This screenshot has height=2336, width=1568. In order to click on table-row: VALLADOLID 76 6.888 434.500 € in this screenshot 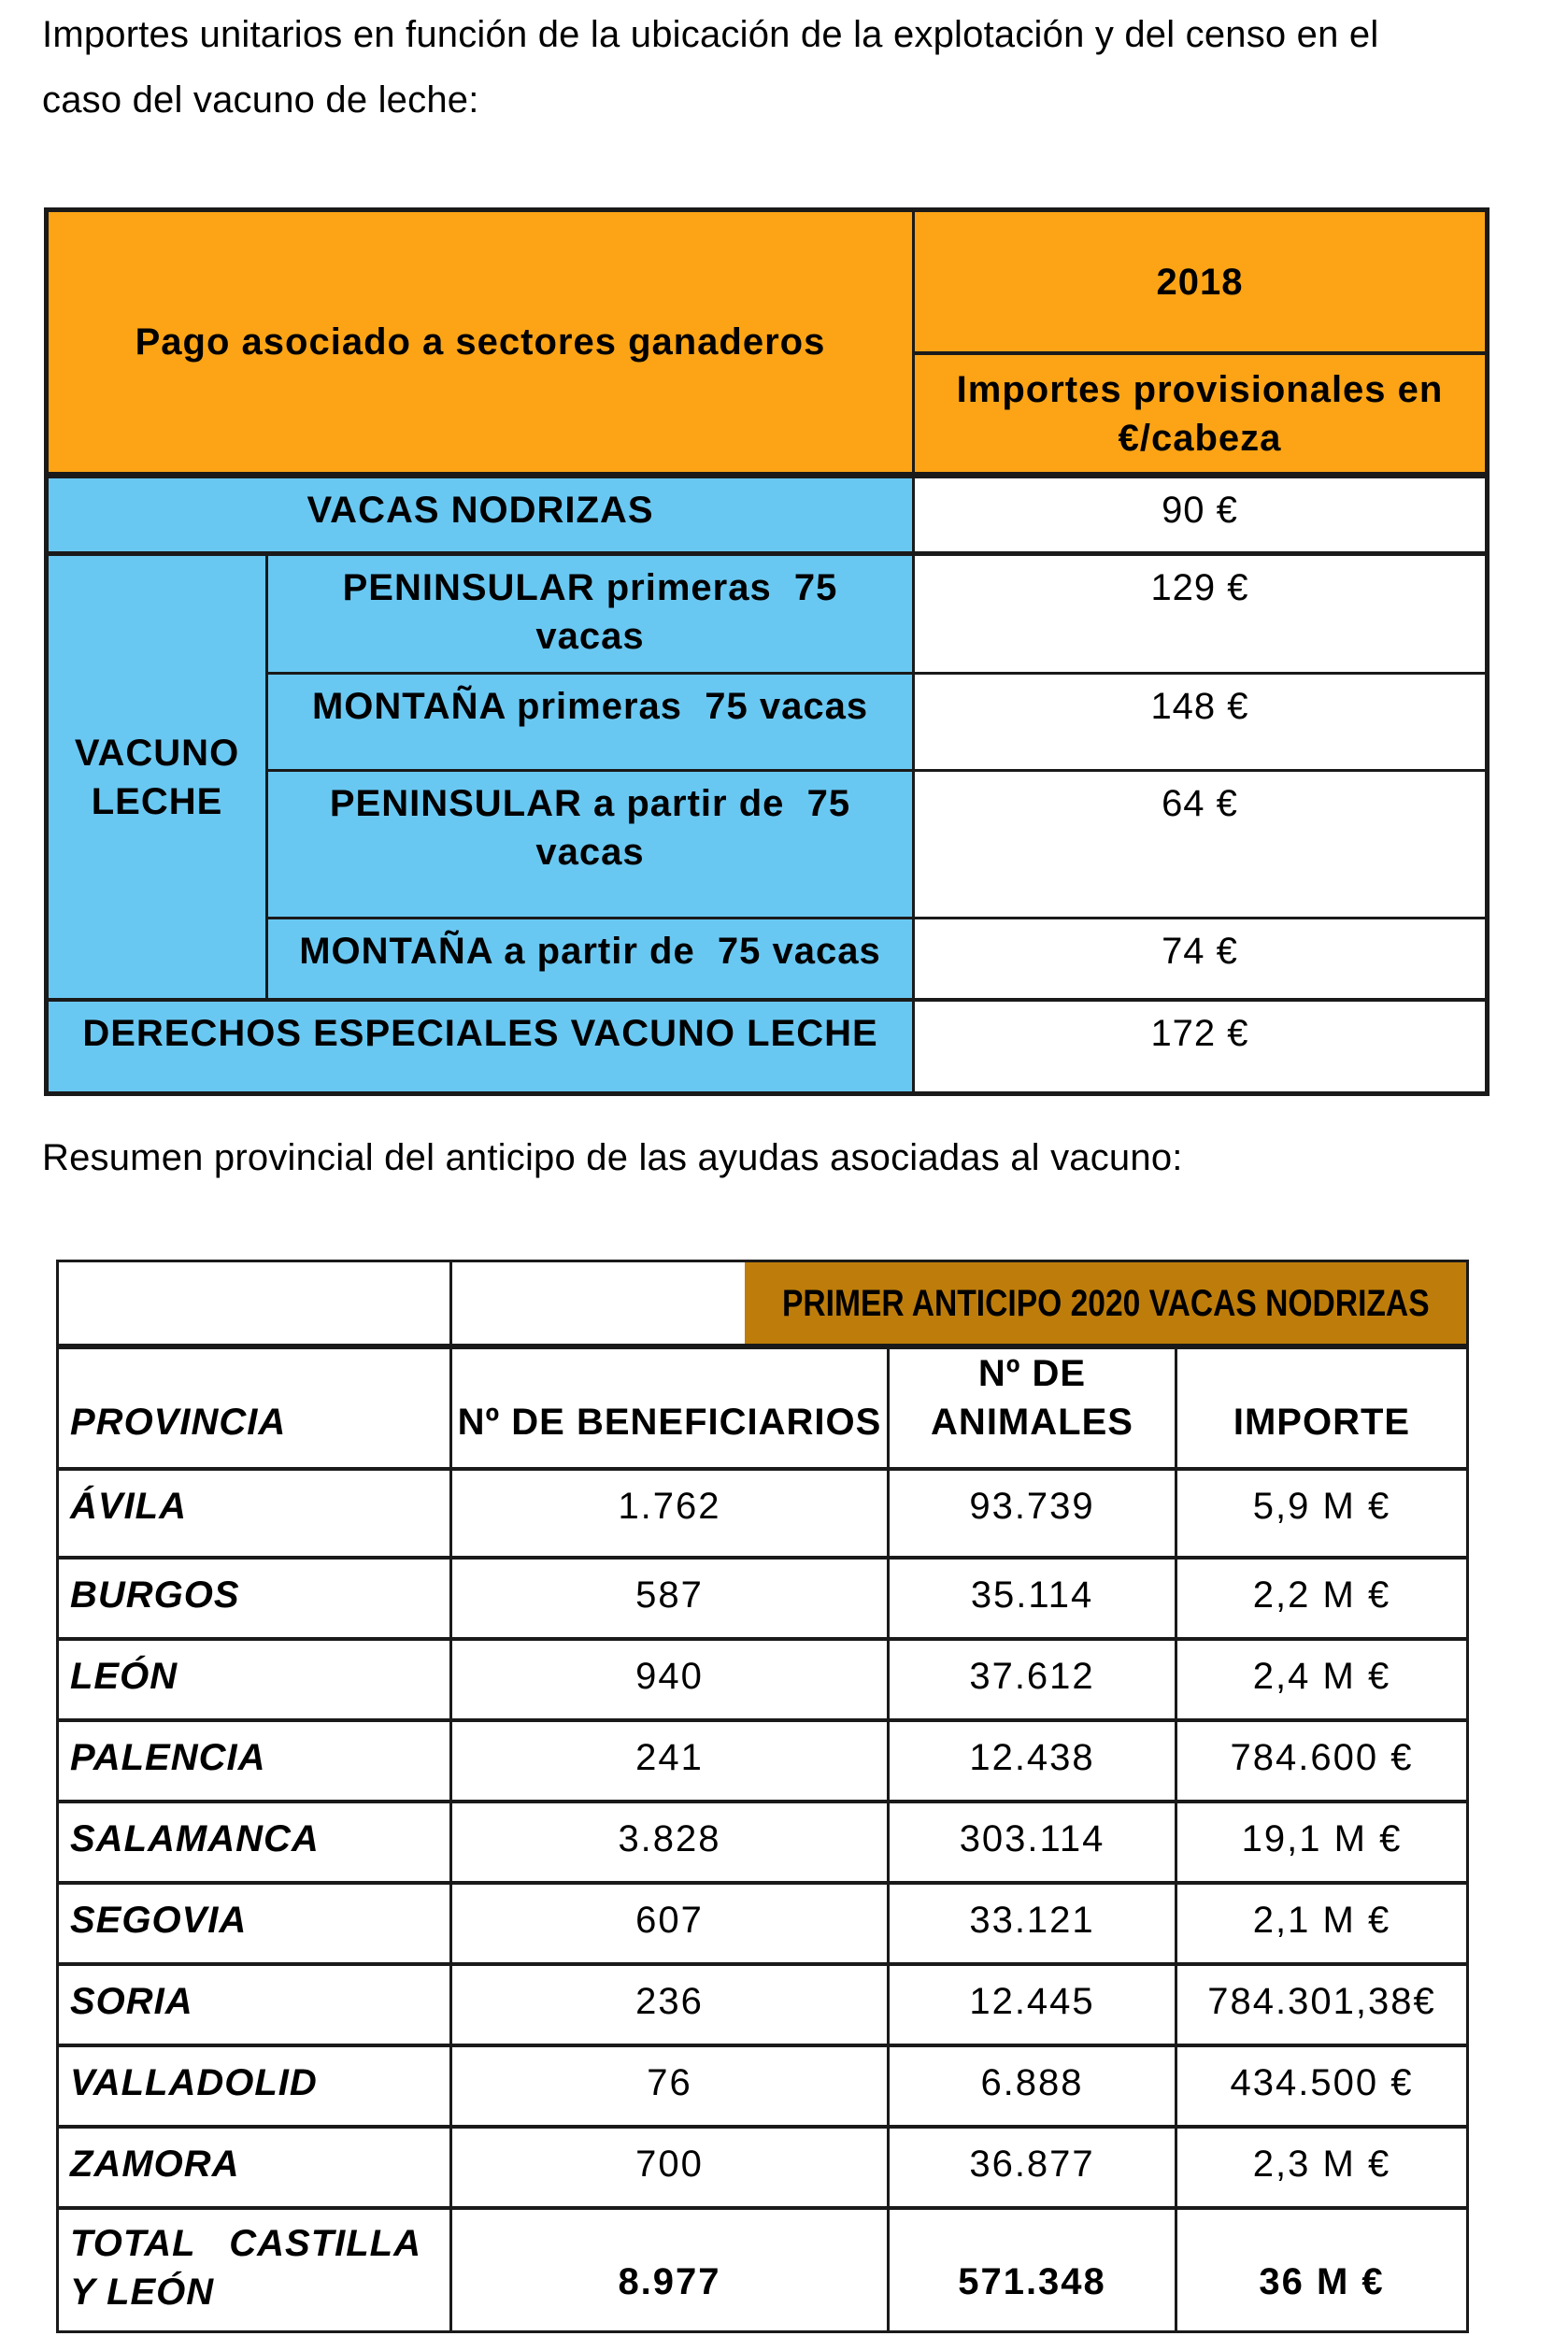, I will do `click(763, 2084)`.